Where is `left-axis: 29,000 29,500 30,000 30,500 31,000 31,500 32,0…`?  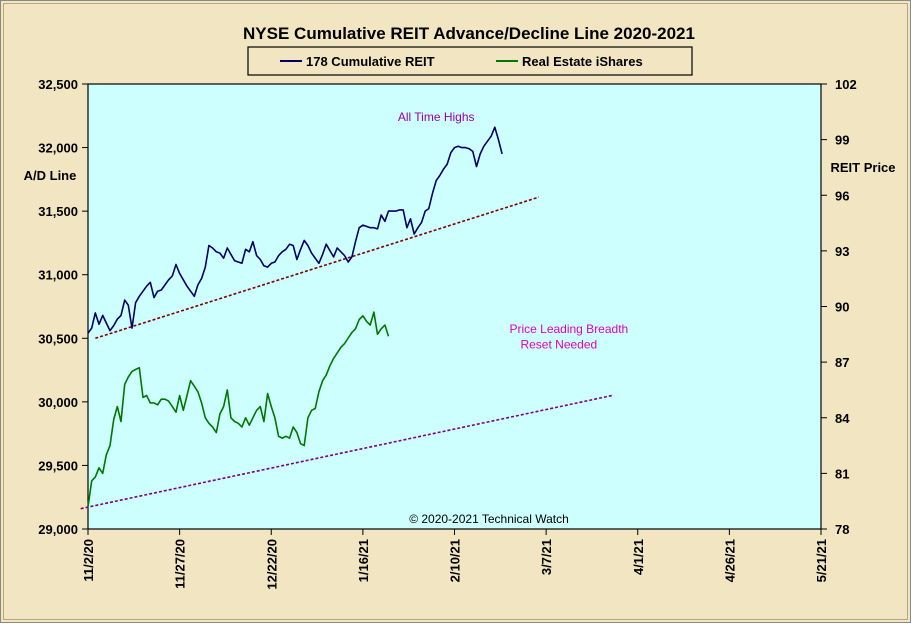
left-axis: 29,000 29,500 30,000 30,500 31,000 31,500 32,0… is located at coordinates (63, 307).